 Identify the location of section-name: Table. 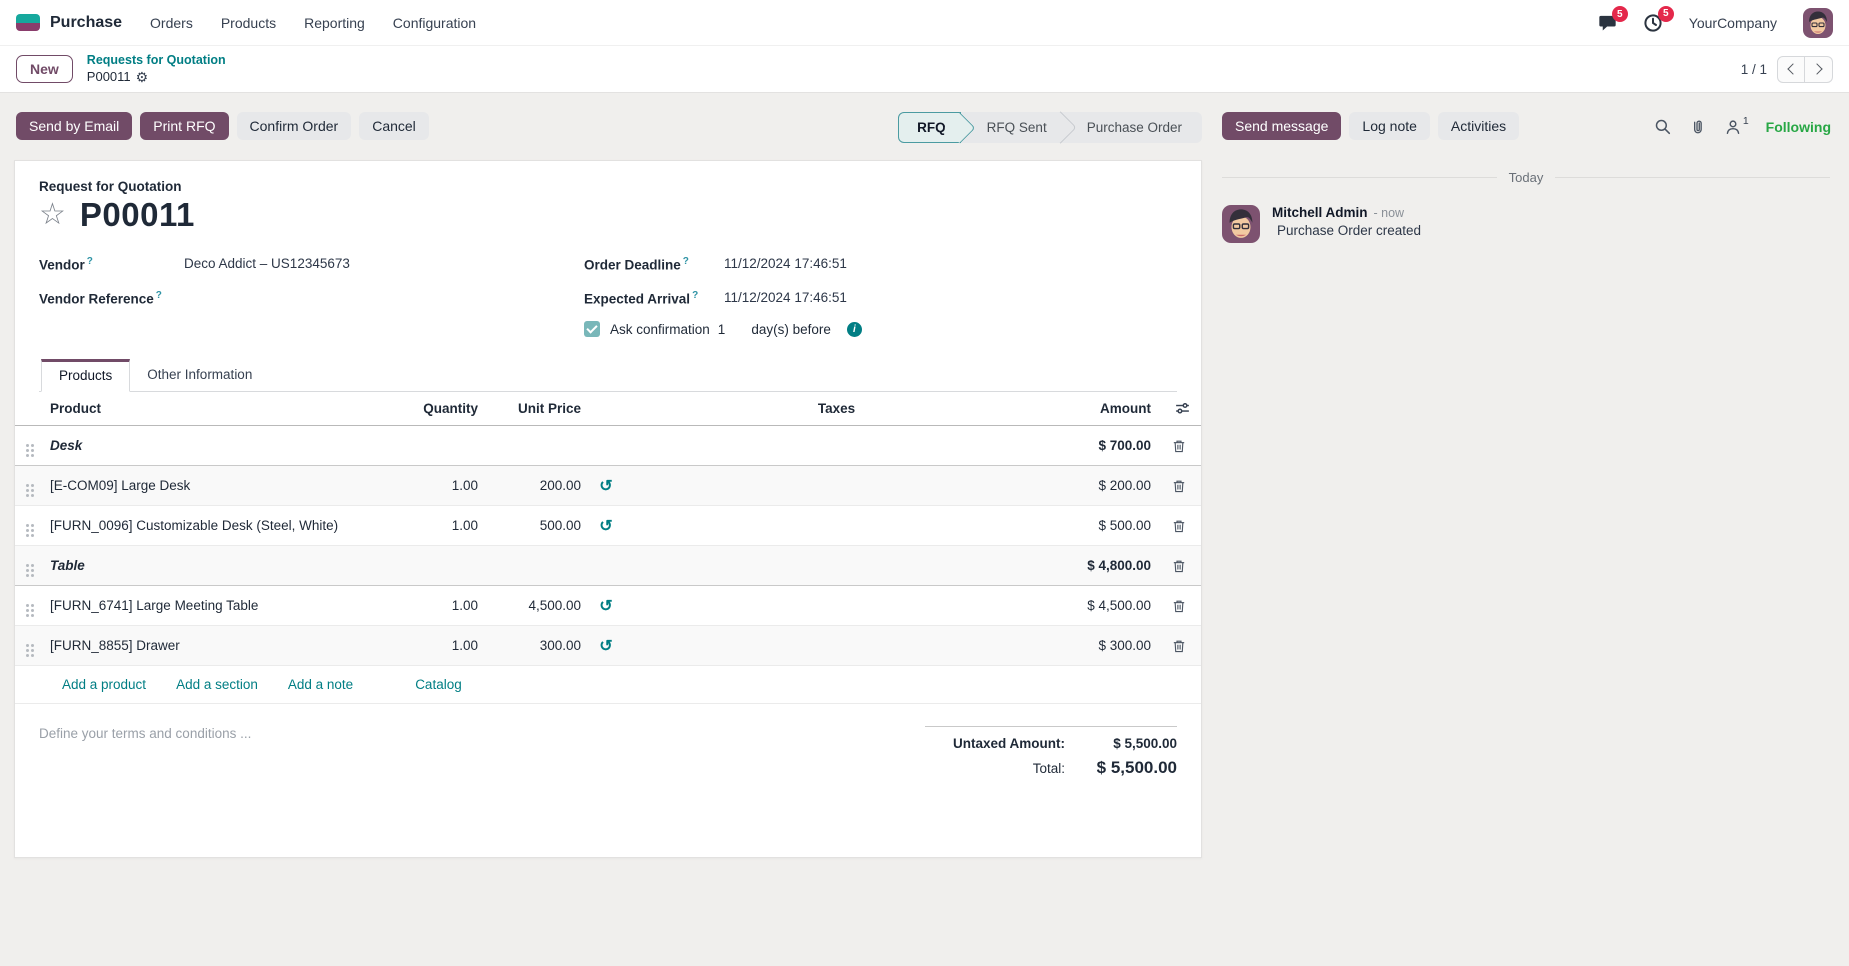
(67, 565).